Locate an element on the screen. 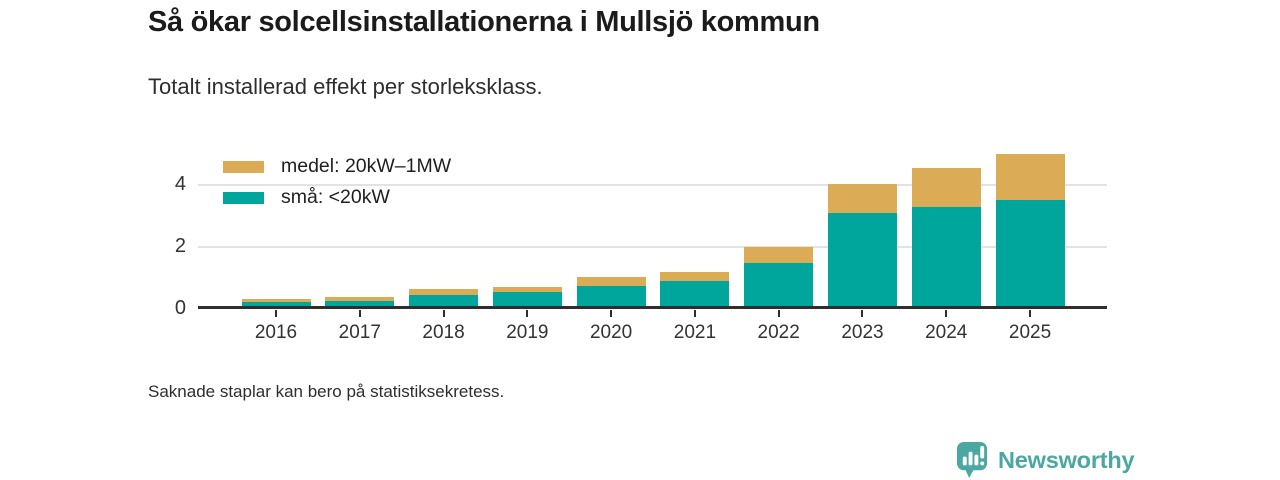  x-tick-2023 is located at coordinates (862, 313).